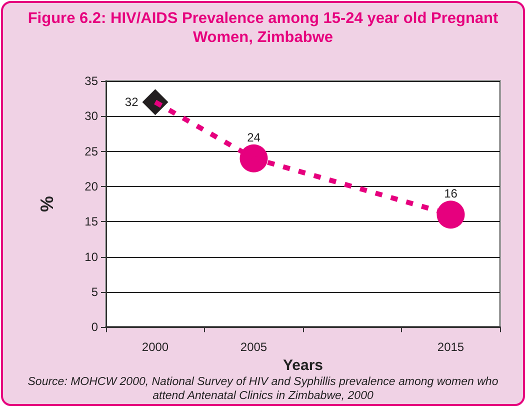 This screenshot has height=410, width=529. What do you see at coordinates (254, 347) in the screenshot?
I see `x-tick-label: 2005` at bounding box center [254, 347].